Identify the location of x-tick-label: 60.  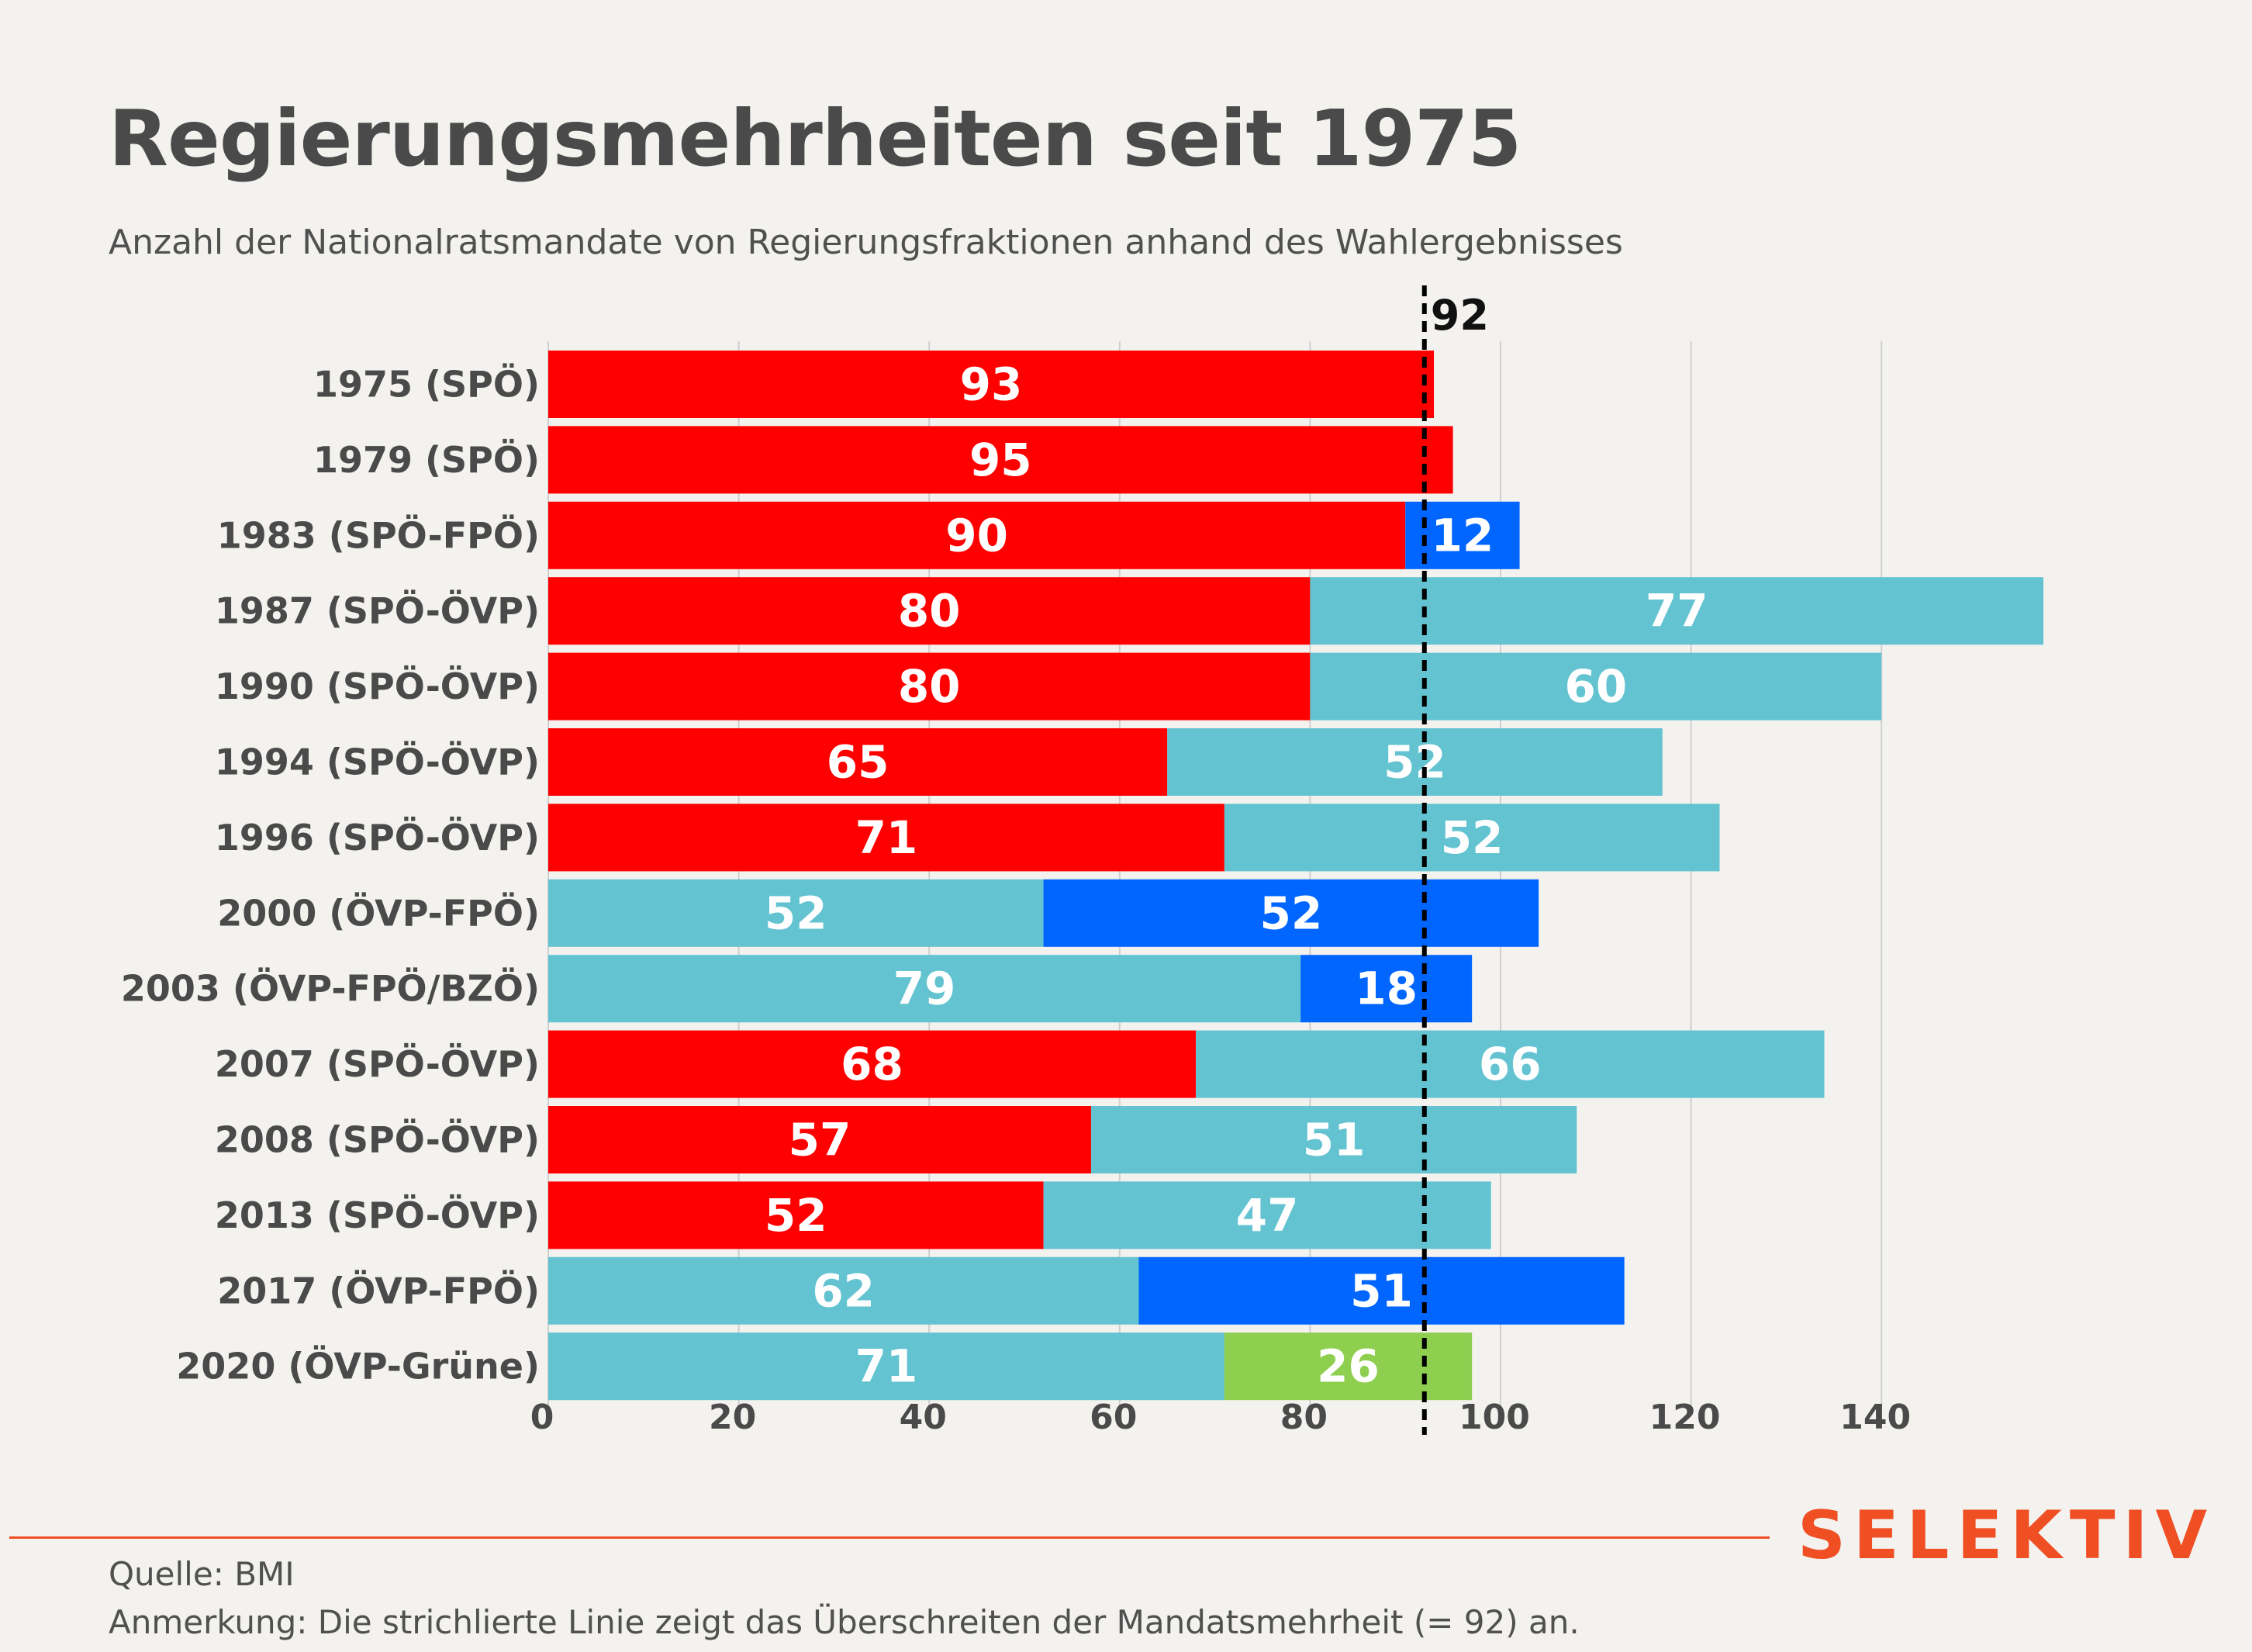
(1113, 1417).